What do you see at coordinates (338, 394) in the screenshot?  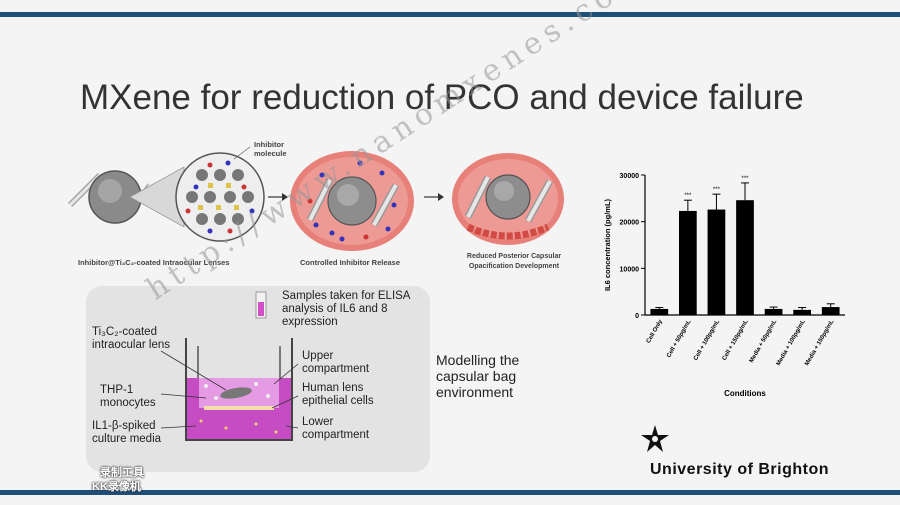 I see `epithelial-cells-label: Human lens epithelial cells` at bounding box center [338, 394].